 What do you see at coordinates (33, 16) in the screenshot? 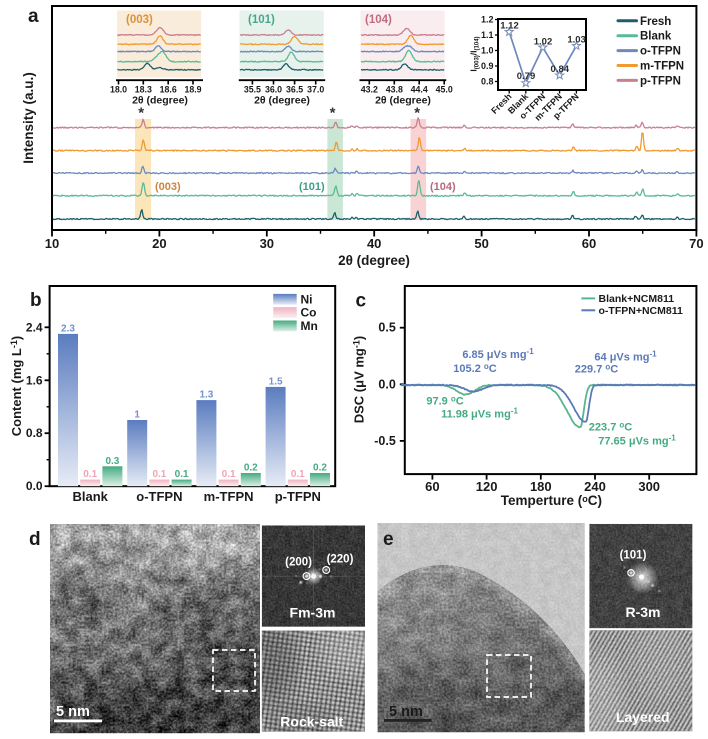
I see `svg-text: a` at bounding box center [33, 16].